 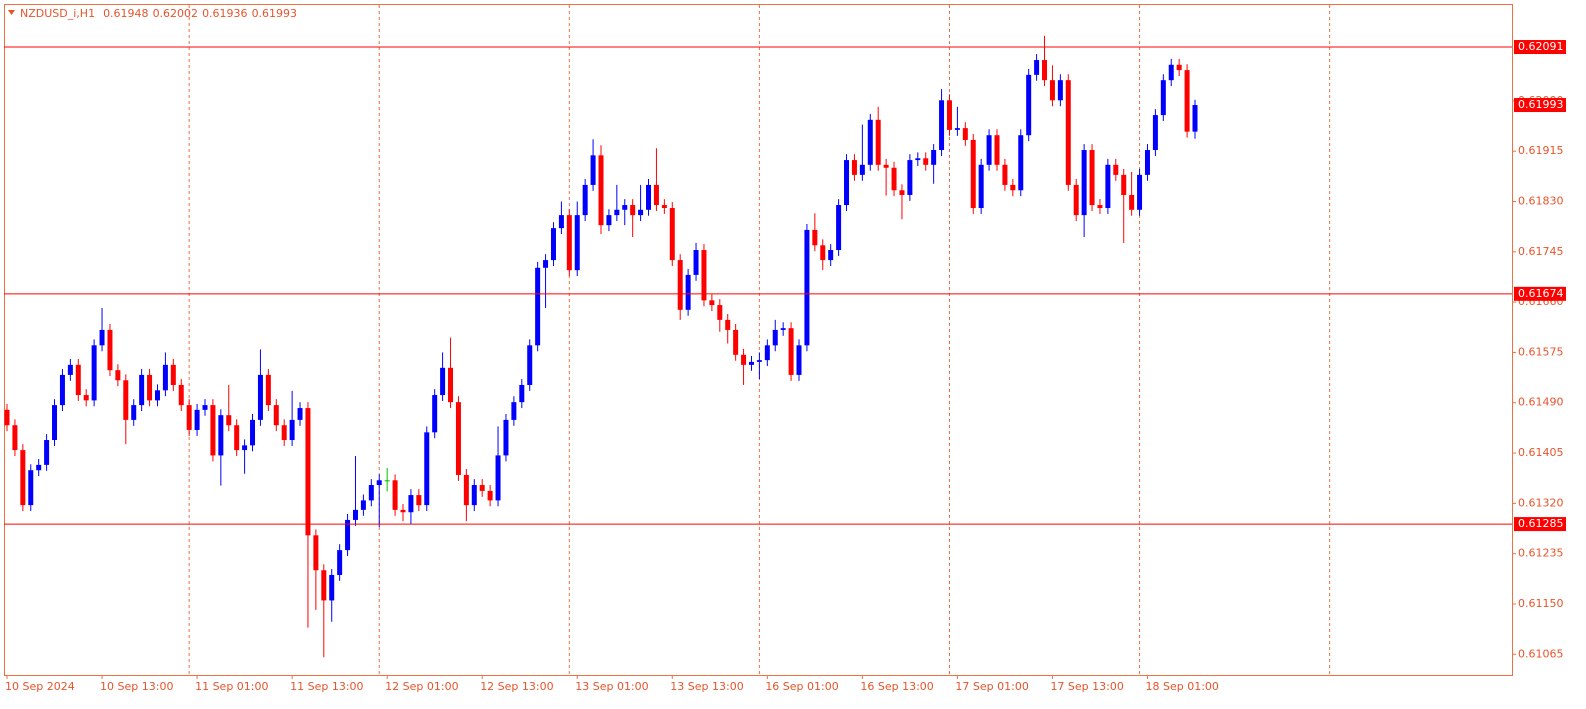 I want to click on level-label: 0.61674, so click(x=1541, y=293).